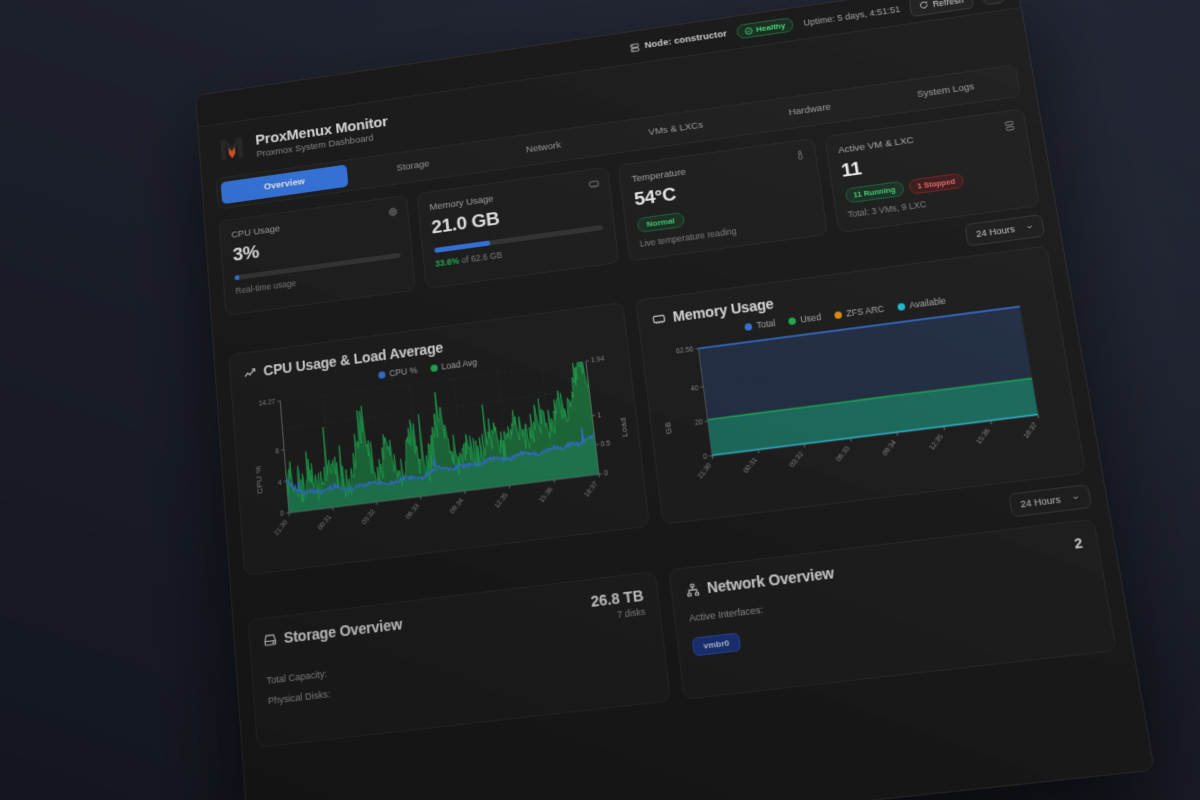 The height and width of the screenshot is (800, 1200). What do you see at coordinates (948, 4) in the screenshot?
I see `refresh-label: Refresh` at bounding box center [948, 4].